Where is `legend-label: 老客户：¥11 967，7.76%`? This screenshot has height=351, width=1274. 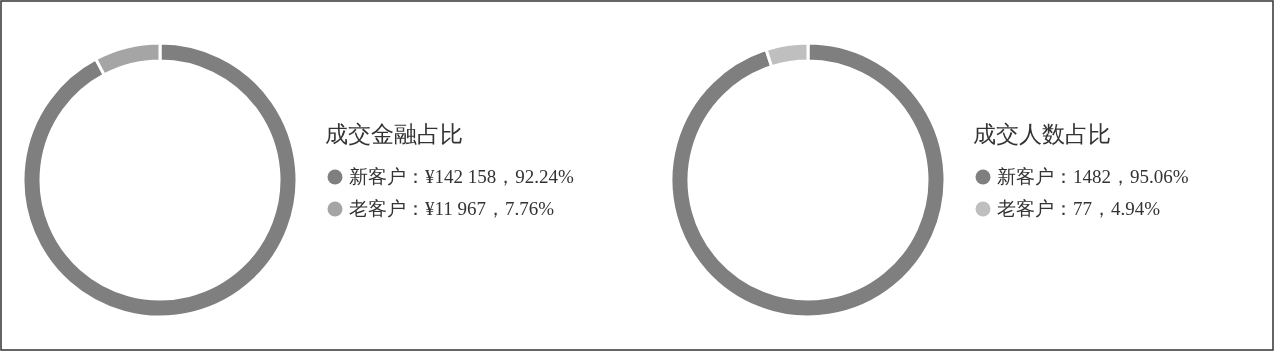 legend-label: 老客户：¥11 967，7.76% is located at coordinates (452, 208).